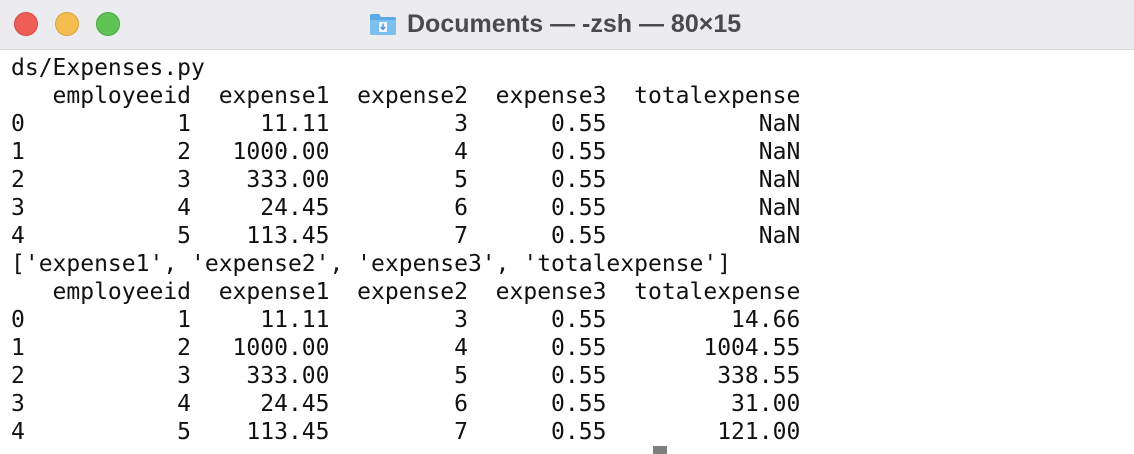 This screenshot has height=454, width=1134. Describe the element at coordinates (574, 23) in the screenshot. I see `window-title: Documents — -zsh — 80×15` at that location.